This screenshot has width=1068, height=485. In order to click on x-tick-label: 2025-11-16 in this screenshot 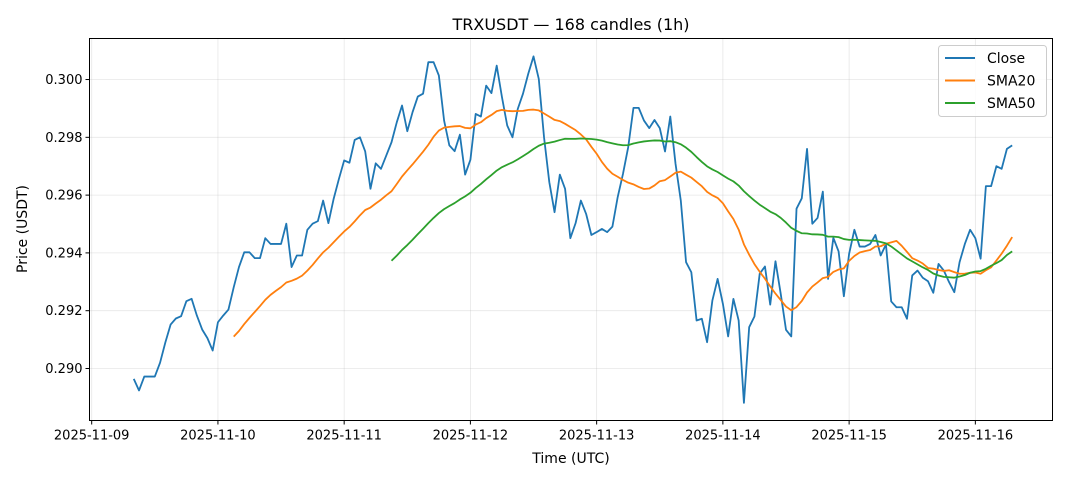, I will do `click(976, 436)`.